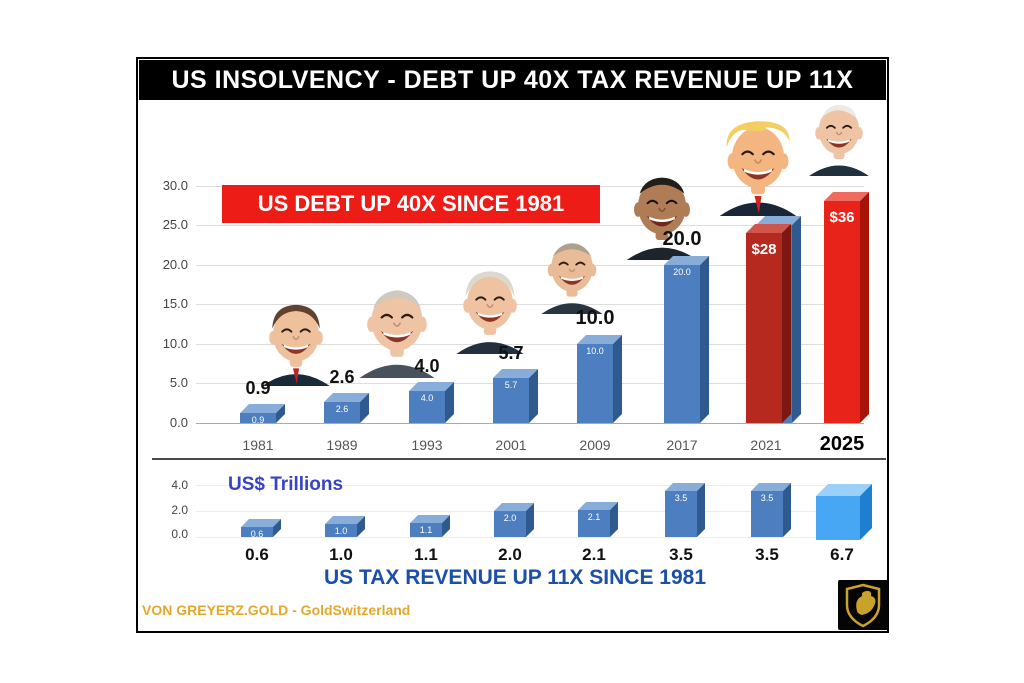 The height and width of the screenshot is (683, 1024). Describe the element at coordinates (411, 204) in the screenshot. I see `debt-banner: US DEBT UP 40X SINCE 1981` at that location.